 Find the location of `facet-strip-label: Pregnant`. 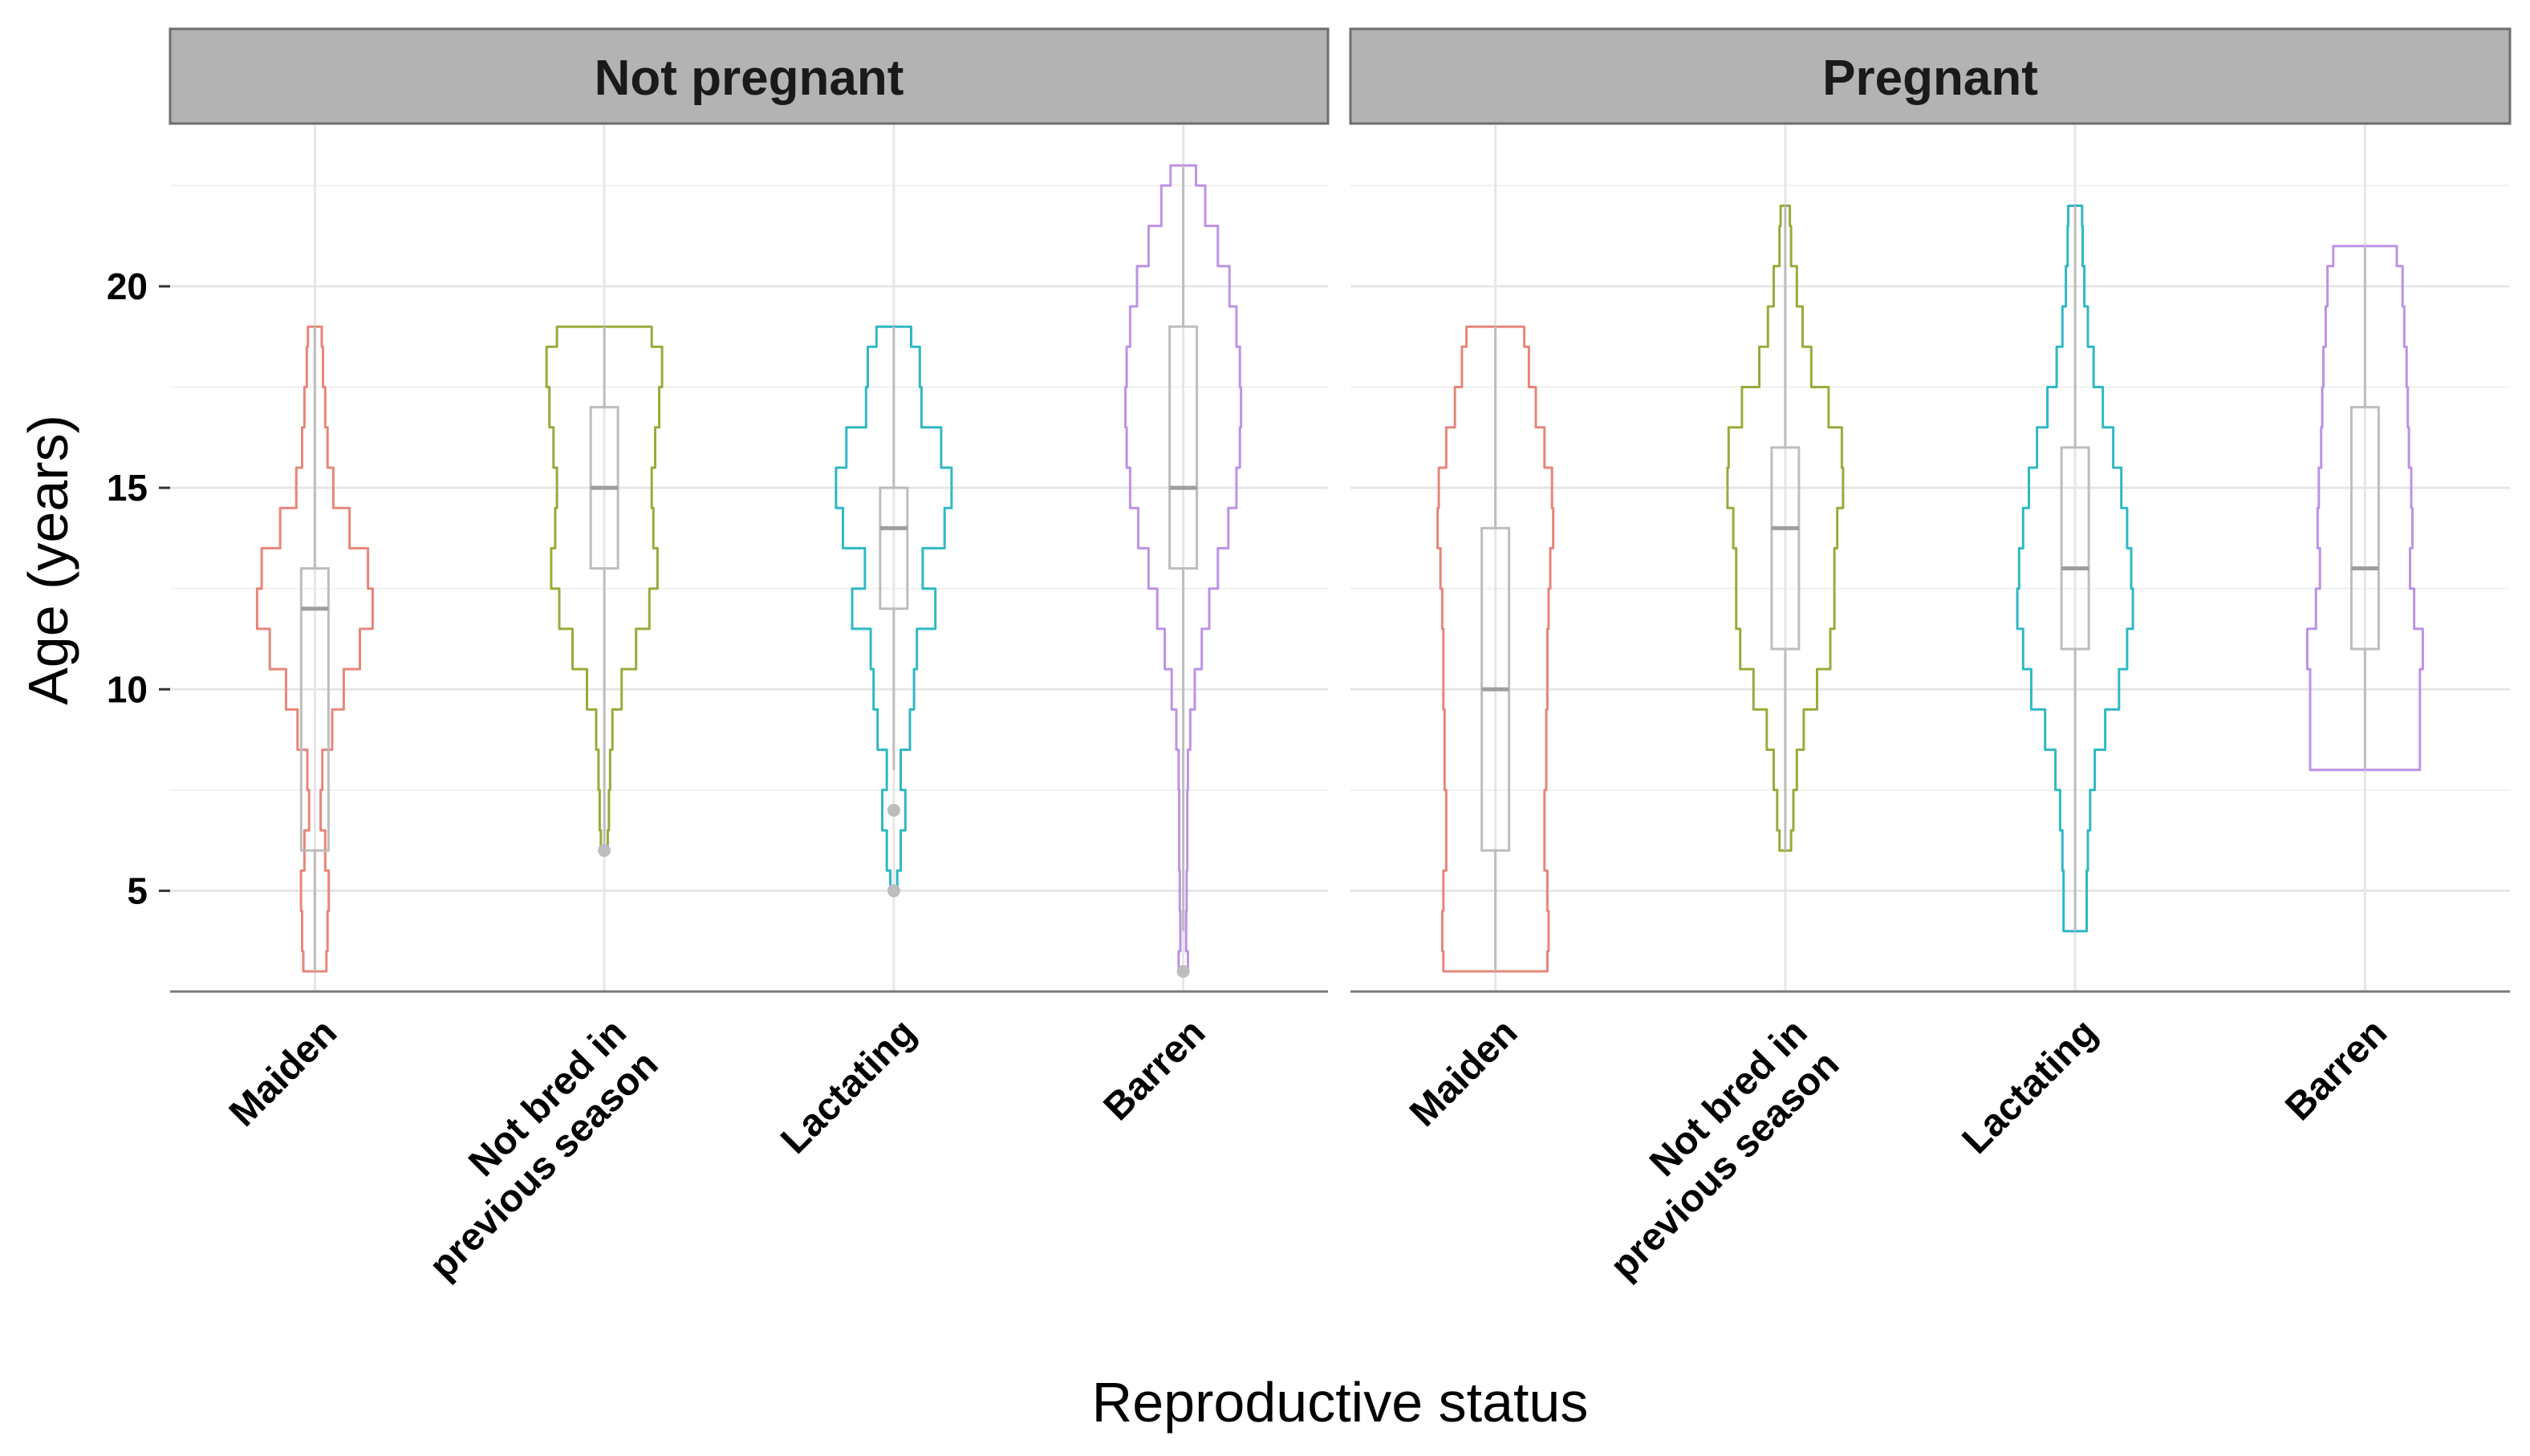

facet-strip-label: Pregnant is located at coordinates (1930, 78).